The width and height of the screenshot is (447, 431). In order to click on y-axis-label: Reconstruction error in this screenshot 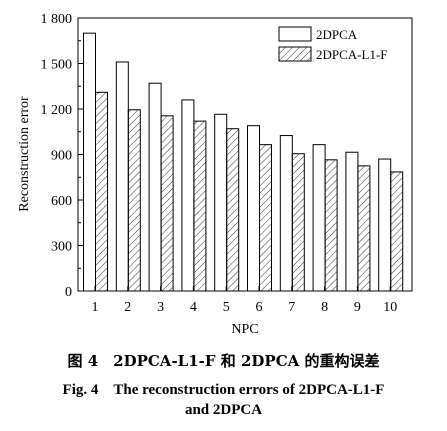, I will do `click(24, 154)`.